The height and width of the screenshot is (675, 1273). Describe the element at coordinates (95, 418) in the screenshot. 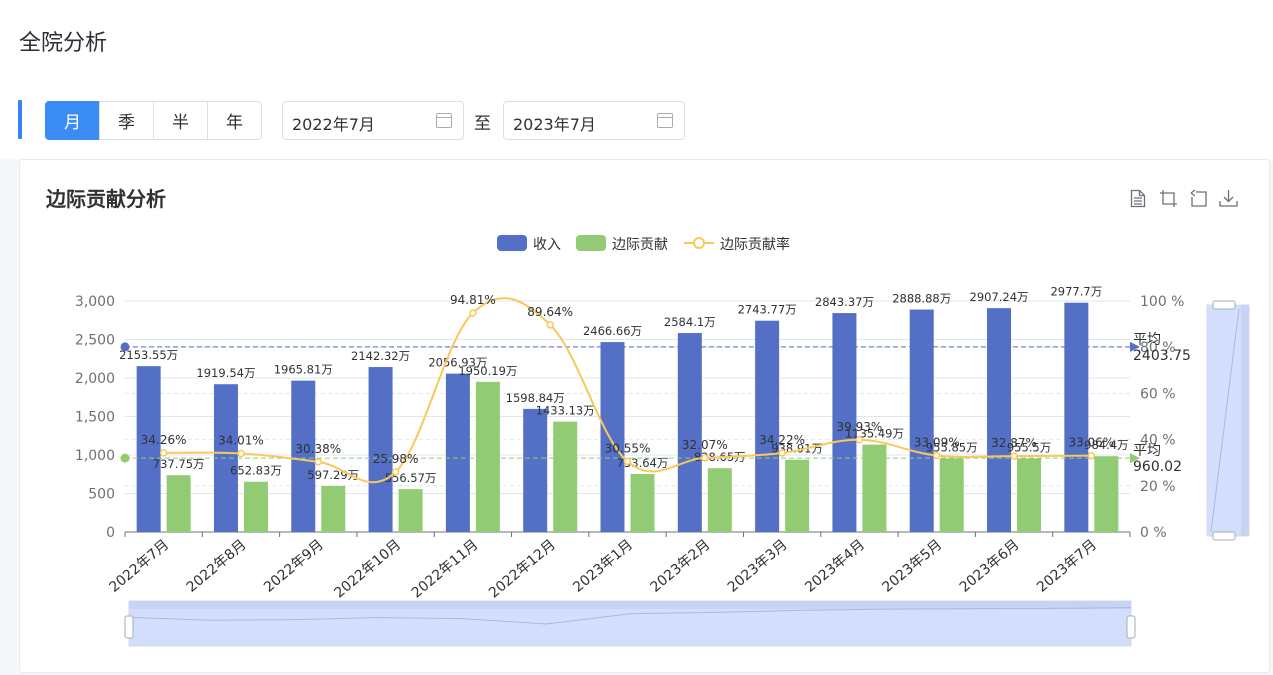

I see `y-left-tick-label: 1,500` at that location.